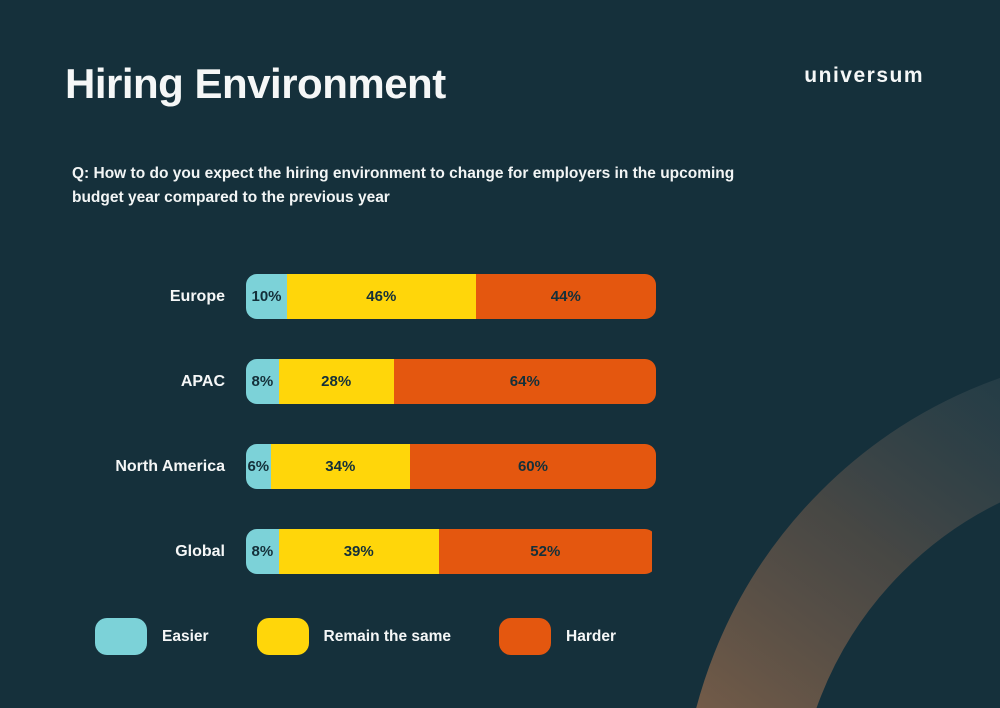 Image resolution: width=1000 pixels, height=708 pixels. What do you see at coordinates (121, 636) in the screenshot?
I see `legend-swatch-easier` at bounding box center [121, 636].